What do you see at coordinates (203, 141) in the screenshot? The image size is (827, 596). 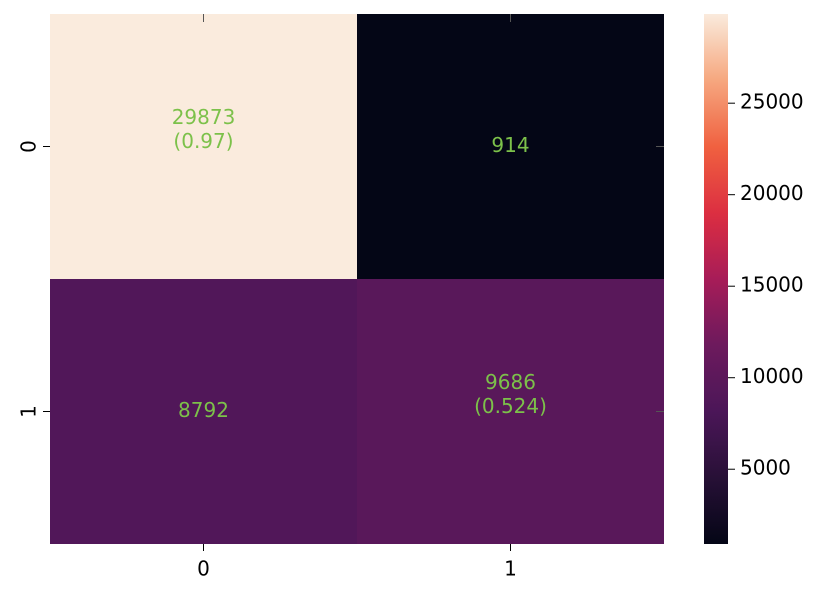 I see `cell-ratio-label-0-0: (0.97)` at bounding box center [203, 141].